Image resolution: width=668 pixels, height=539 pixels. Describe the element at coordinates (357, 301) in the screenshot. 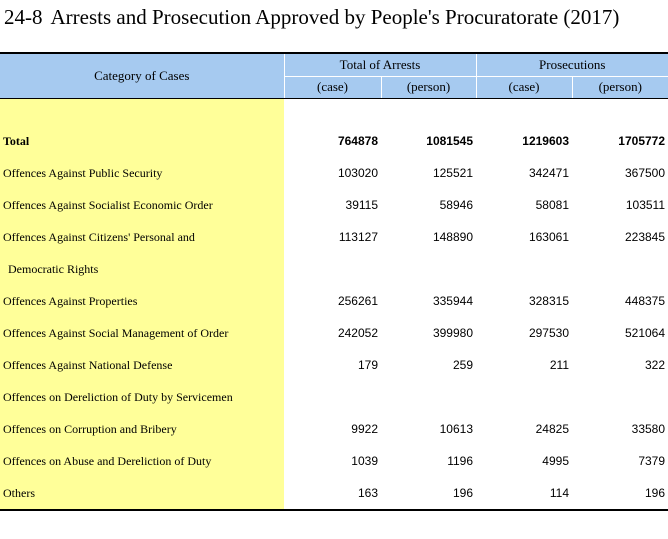

I see `cell-value: 256261` at that location.